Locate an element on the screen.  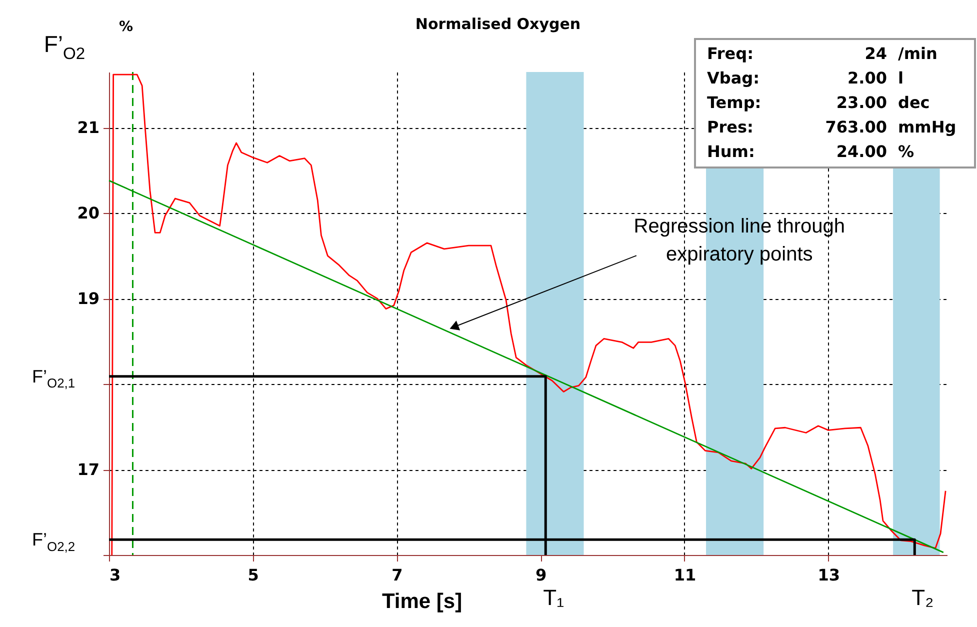
annotation: dec is located at coordinates (914, 102).